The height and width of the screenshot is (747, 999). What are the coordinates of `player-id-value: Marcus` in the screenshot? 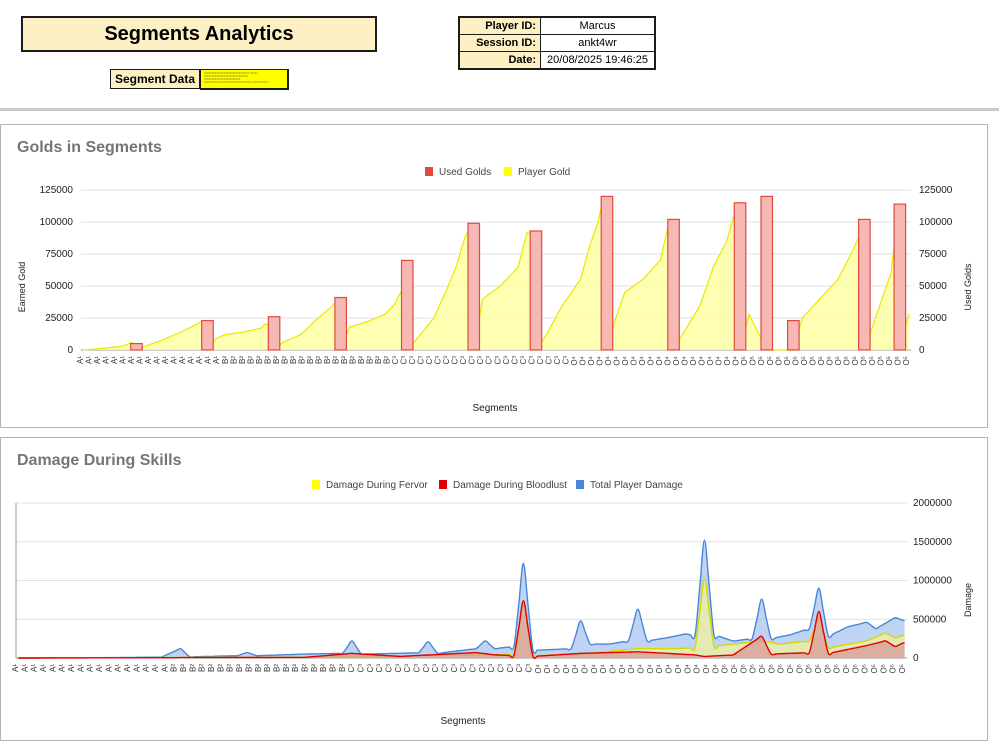 It's located at (598, 25).